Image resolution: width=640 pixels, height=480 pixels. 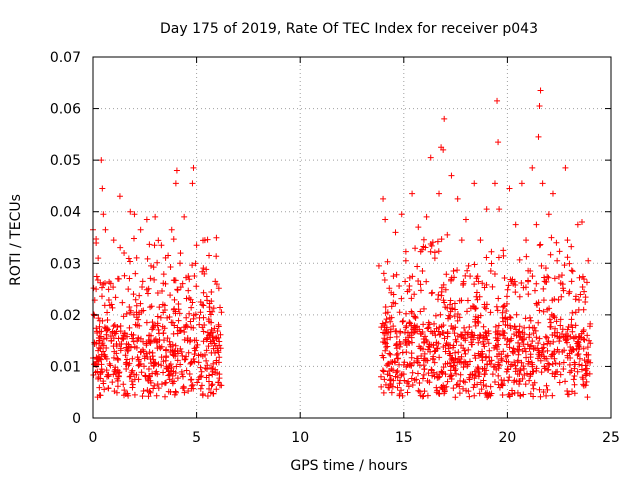 I want to click on x-tick-label: 5, so click(x=196, y=438).